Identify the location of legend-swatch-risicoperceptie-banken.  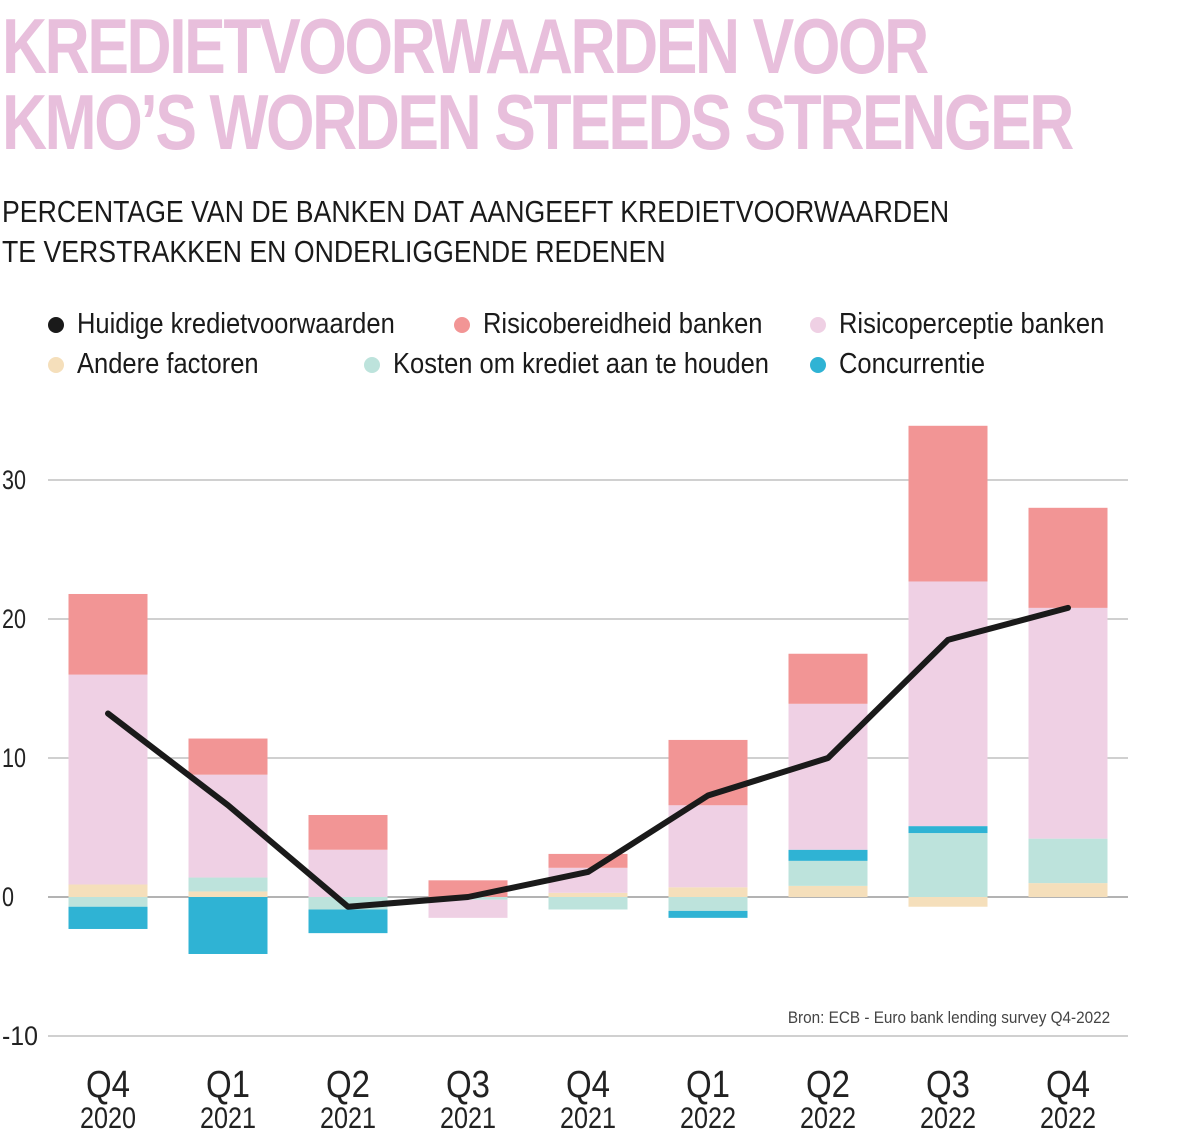
(818, 324).